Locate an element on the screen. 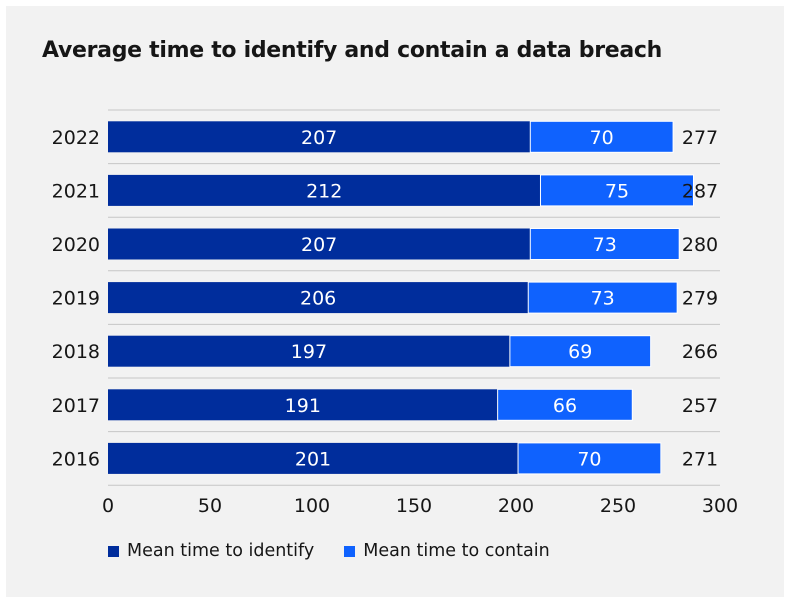 This screenshot has width=790, height=603. category-label: 2019 is located at coordinates (76, 299).